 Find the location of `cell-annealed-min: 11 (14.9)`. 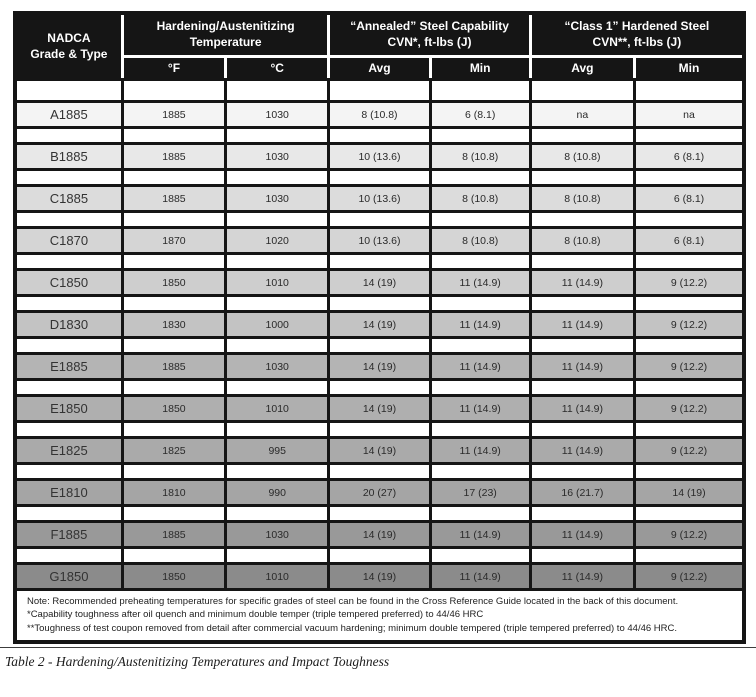

cell-annealed-min: 11 (14.9) is located at coordinates (480, 282).